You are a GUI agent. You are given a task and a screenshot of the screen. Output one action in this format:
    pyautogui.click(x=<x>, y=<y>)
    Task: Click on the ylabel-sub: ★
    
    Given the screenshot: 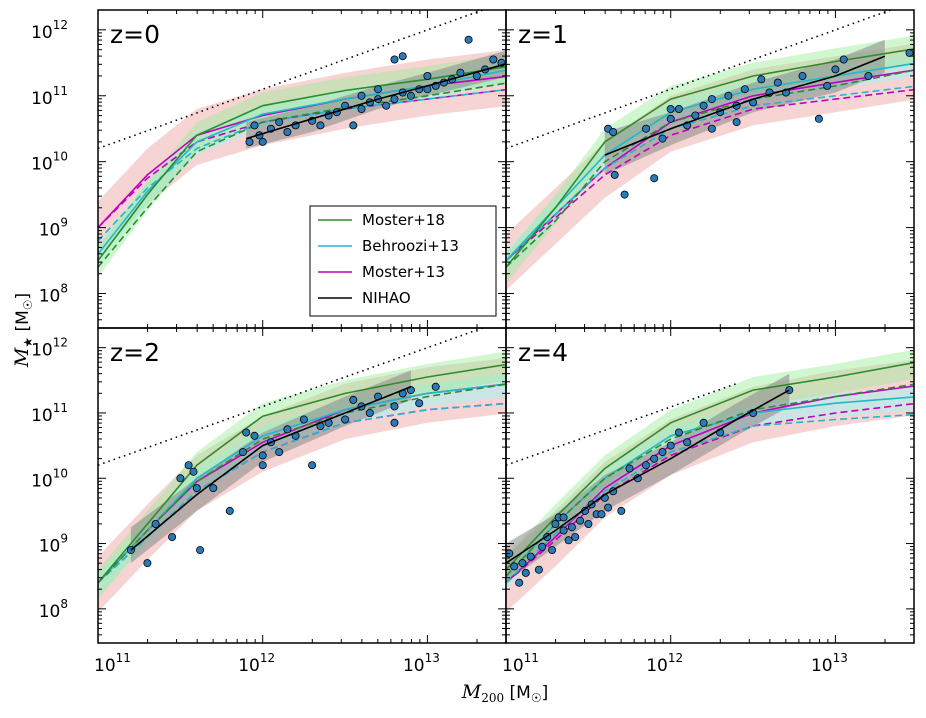 What is the action you would take?
    pyautogui.click(x=28, y=342)
    